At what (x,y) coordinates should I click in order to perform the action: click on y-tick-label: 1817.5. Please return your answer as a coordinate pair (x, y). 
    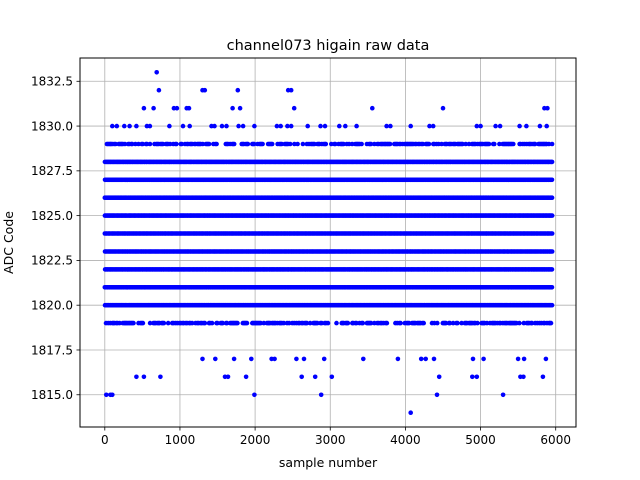
    Looking at the image, I should click on (52, 350).